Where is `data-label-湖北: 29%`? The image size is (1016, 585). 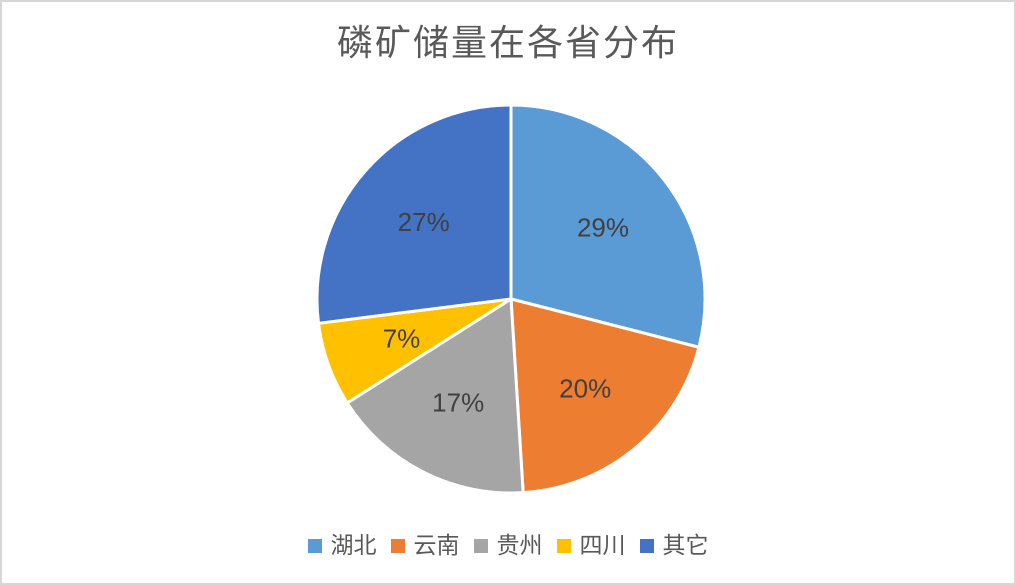 data-label-湖北: 29% is located at coordinates (603, 228).